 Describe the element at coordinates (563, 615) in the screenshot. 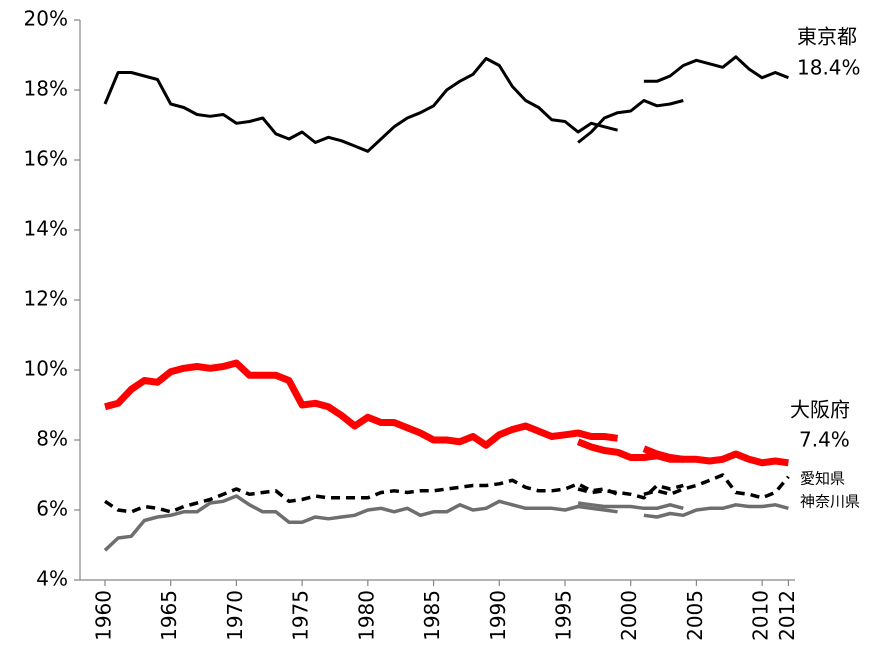

I see `x-tick-label: 1995` at that location.